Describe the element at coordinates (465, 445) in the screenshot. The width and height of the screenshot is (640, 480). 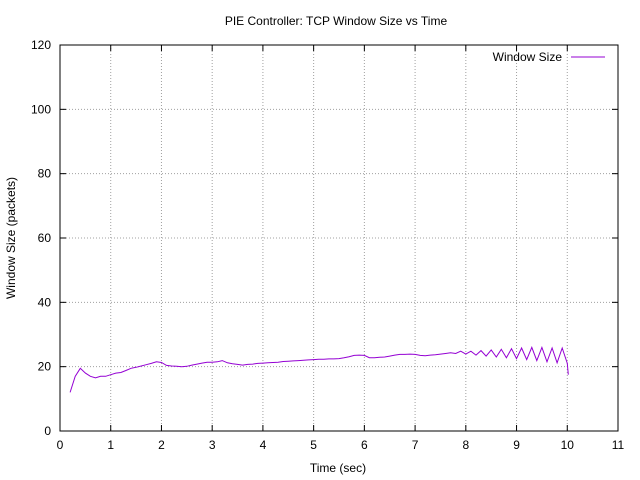
I see `x-tick-label: 8` at that location.